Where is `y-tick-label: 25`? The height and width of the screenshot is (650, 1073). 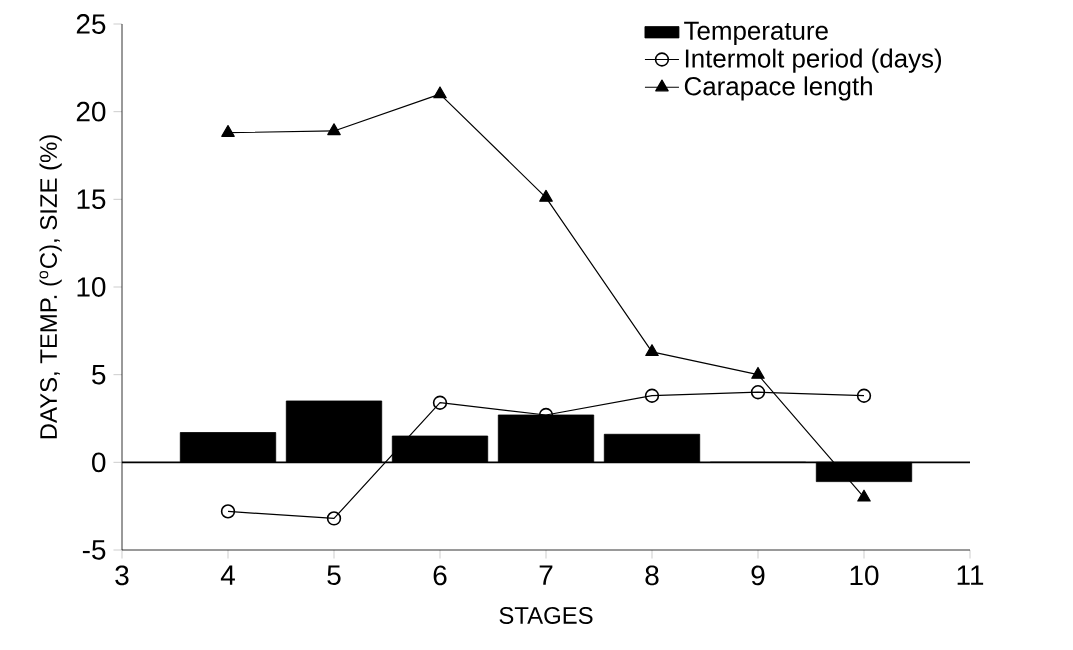 y-tick-label: 25 is located at coordinates (91, 24).